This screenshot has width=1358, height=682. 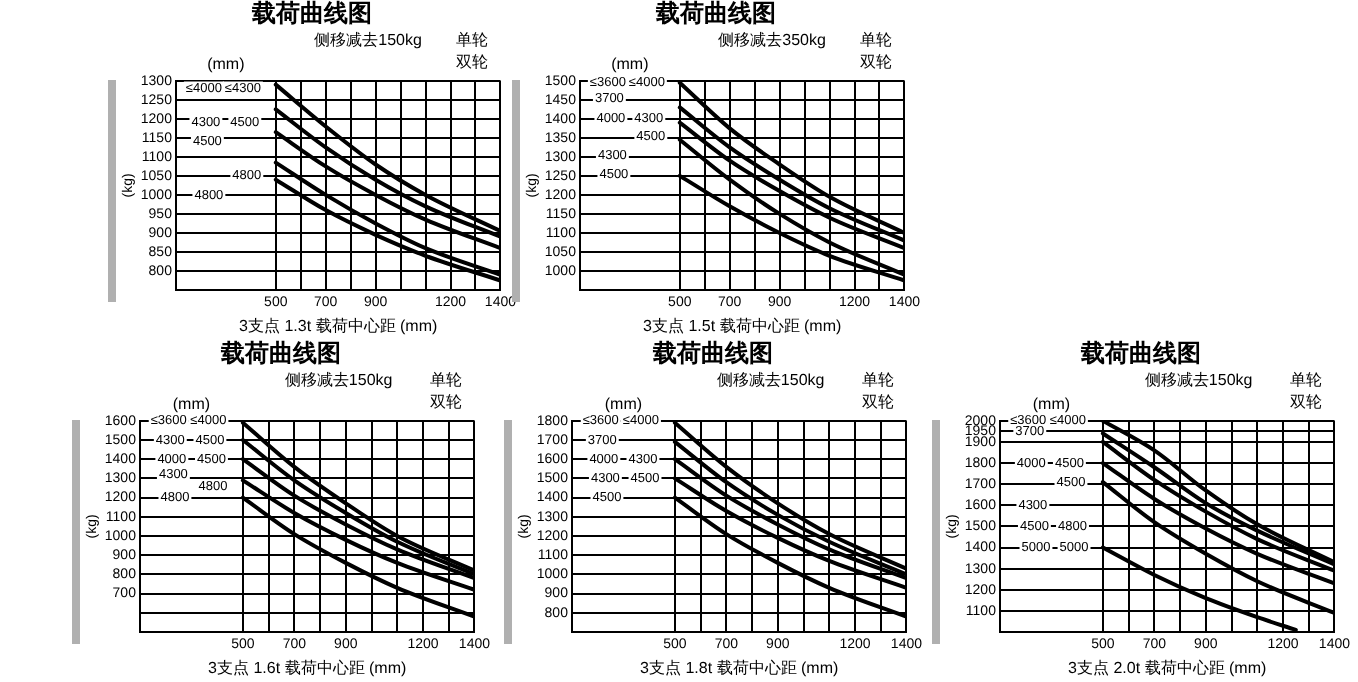 What do you see at coordinates (1167, 667) in the screenshot?
I see `x-axis-title: 3支点 2.0t 载荷中心距 (mm)` at bounding box center [1167, 667].